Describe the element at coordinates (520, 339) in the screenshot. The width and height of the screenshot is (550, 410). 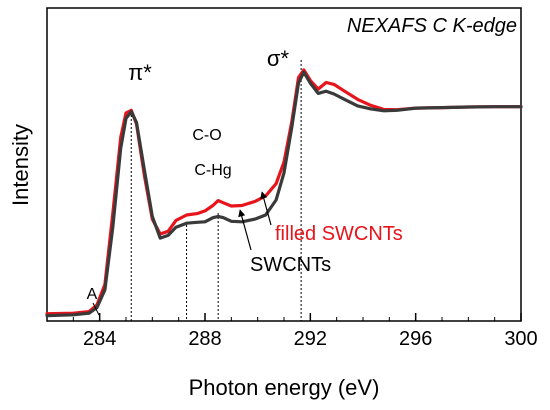
I see `x-tick-label: 300` at that location.